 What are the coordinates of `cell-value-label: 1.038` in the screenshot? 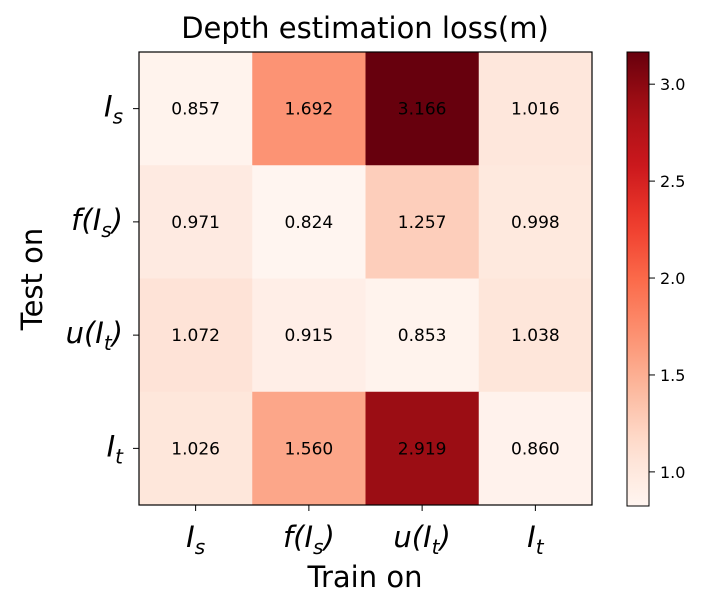 It's located at (535, 336).